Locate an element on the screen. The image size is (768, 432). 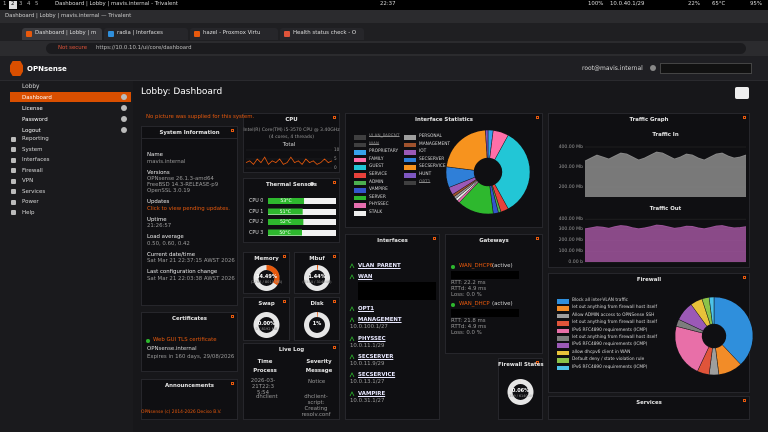
nav-subitem: Password is located at coordinates (35, 120).